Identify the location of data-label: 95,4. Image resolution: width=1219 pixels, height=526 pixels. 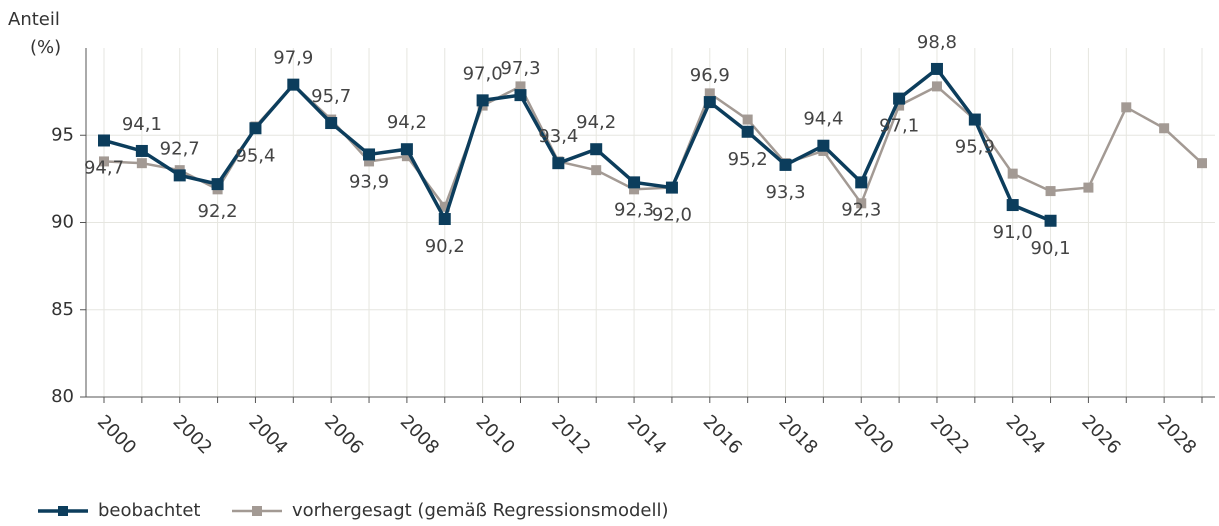
(255, 155).